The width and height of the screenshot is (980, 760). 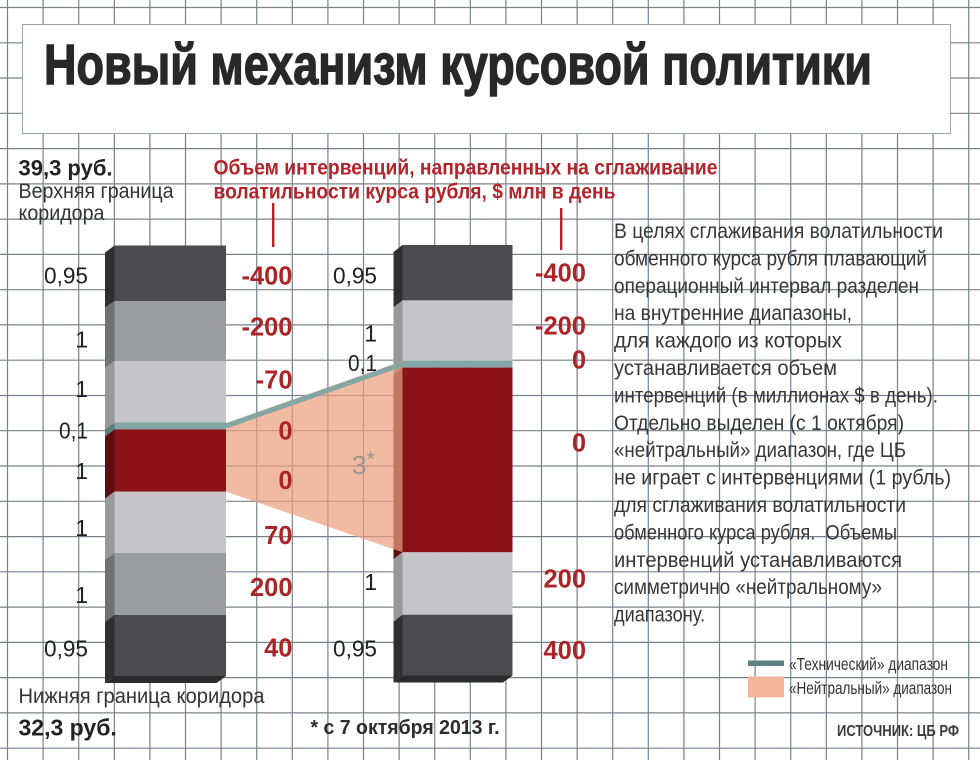 What do you see at coordinates (766, 286) in the screenshot?
I see `svg-text: операционный интервал разделен` at bounding box center [766, 286].